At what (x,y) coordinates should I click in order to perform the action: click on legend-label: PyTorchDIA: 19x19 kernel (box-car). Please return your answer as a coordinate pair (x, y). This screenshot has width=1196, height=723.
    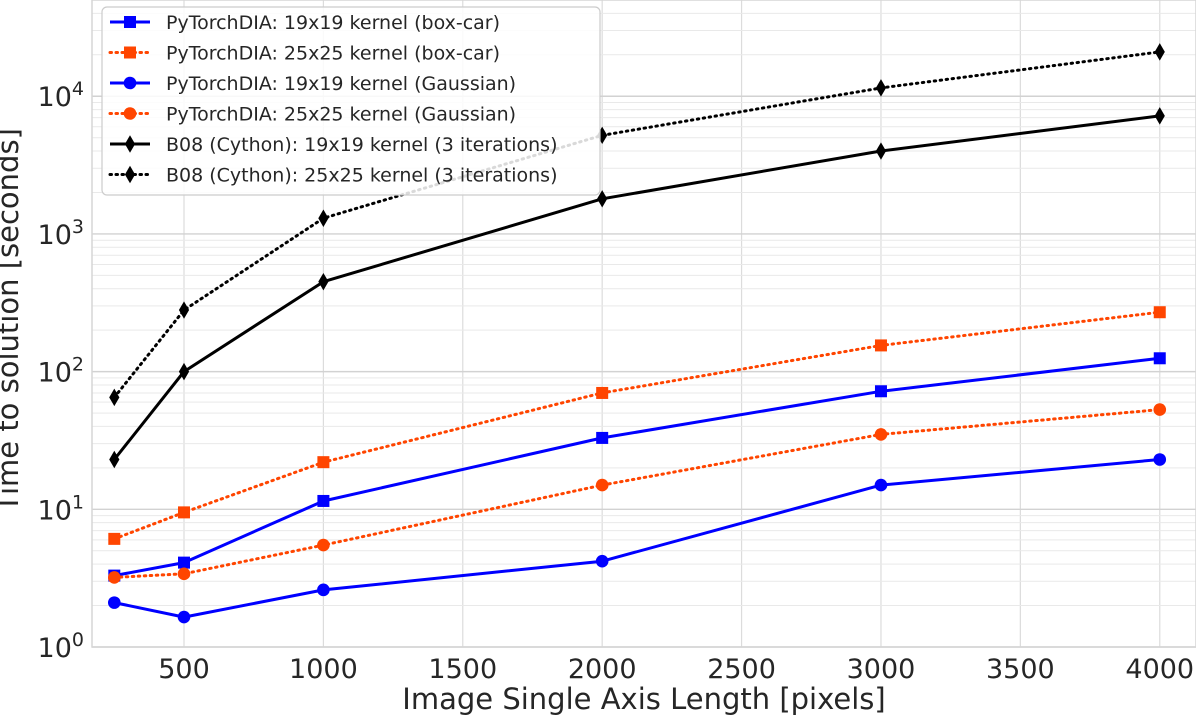
    Looking at the image, I should click on (333, 23).